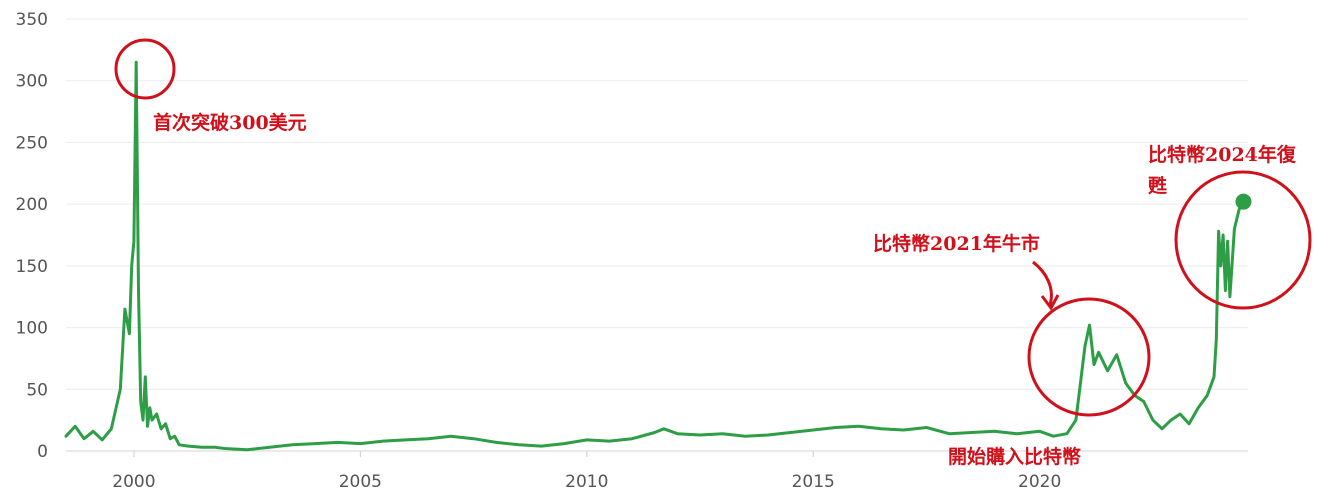 The image size is (1344, 499). What do you see at coordinates (32, 205) in the screenshot?
I see `y-tick-label: 200` at bounding box center [32, 205].